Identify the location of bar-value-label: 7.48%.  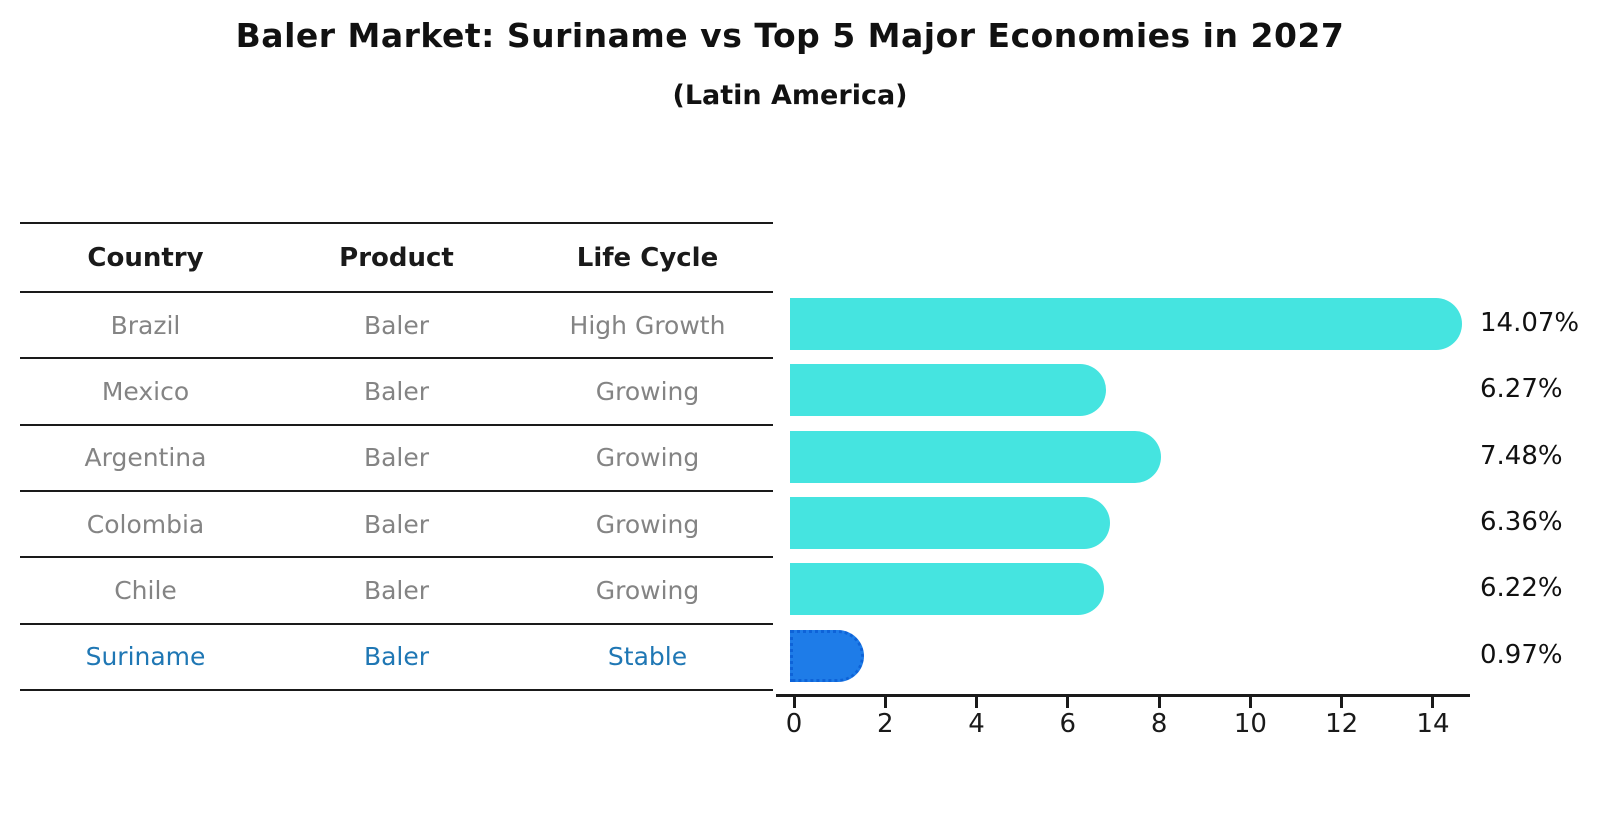
(1521, 455).